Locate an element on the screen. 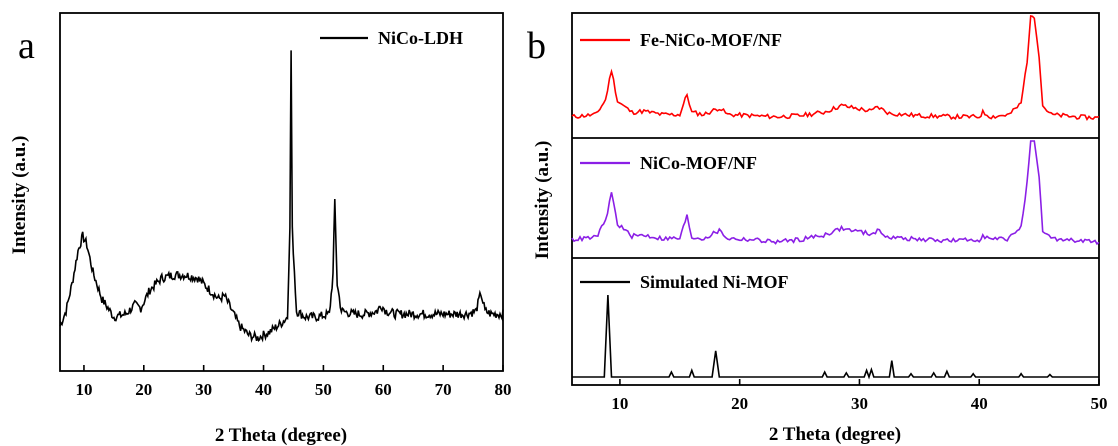 This screenshot has height=446, width=1118. legend-label-simulated-ni-mof: Simulated Ni-MOF is located at coordinates (714, 282).